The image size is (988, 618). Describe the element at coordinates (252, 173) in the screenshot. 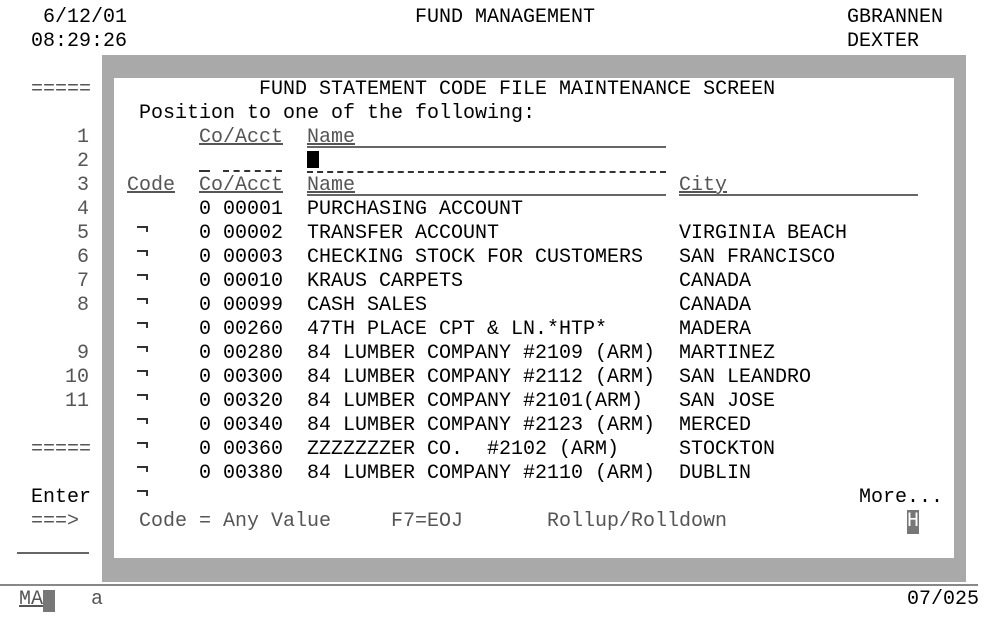

I see `position-acct-input` at that location.